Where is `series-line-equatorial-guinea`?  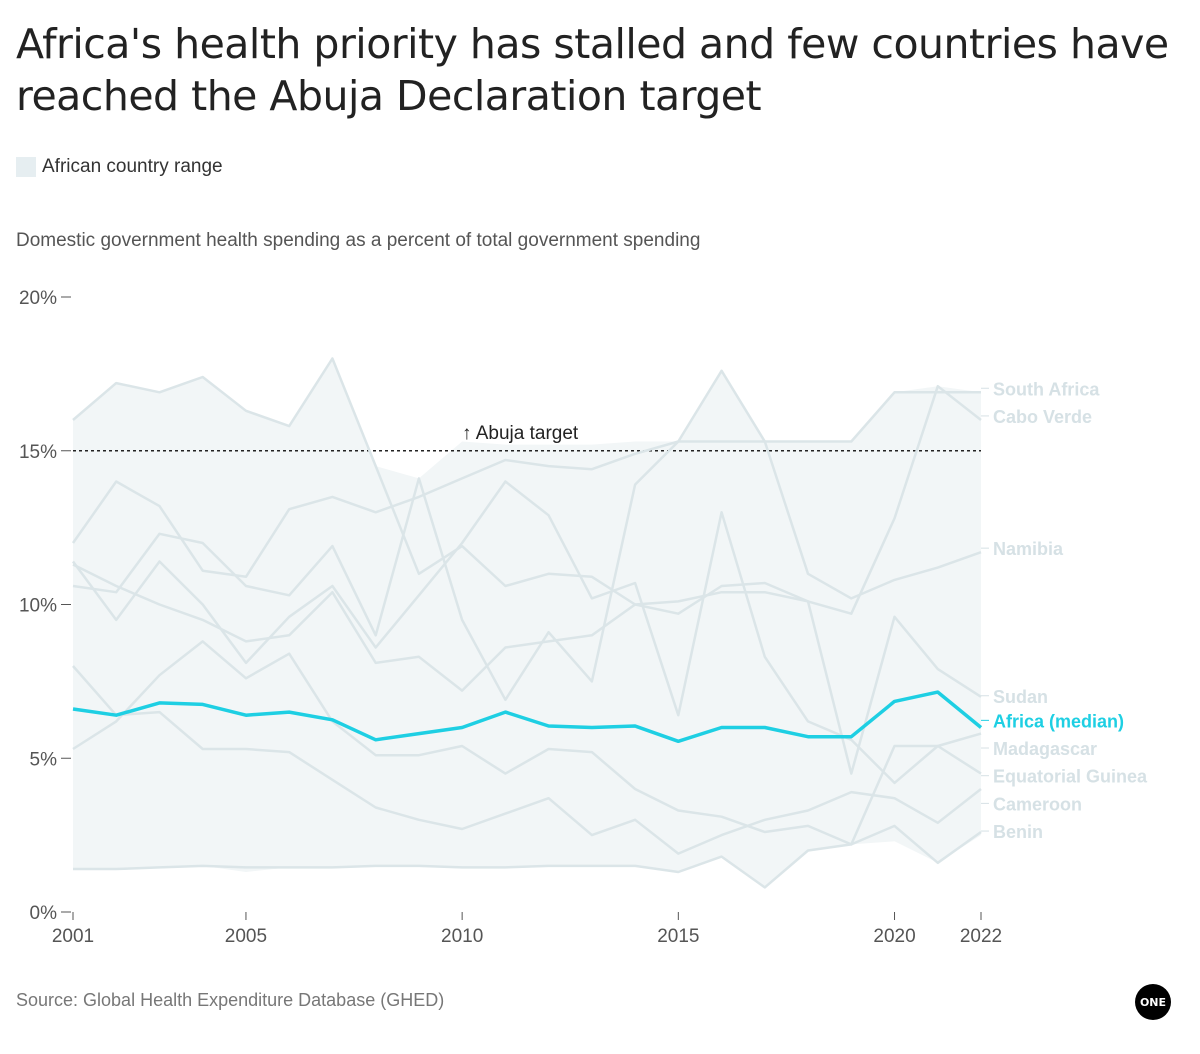
series-line-equatorial-guinea is located at coordinates (527, 743).